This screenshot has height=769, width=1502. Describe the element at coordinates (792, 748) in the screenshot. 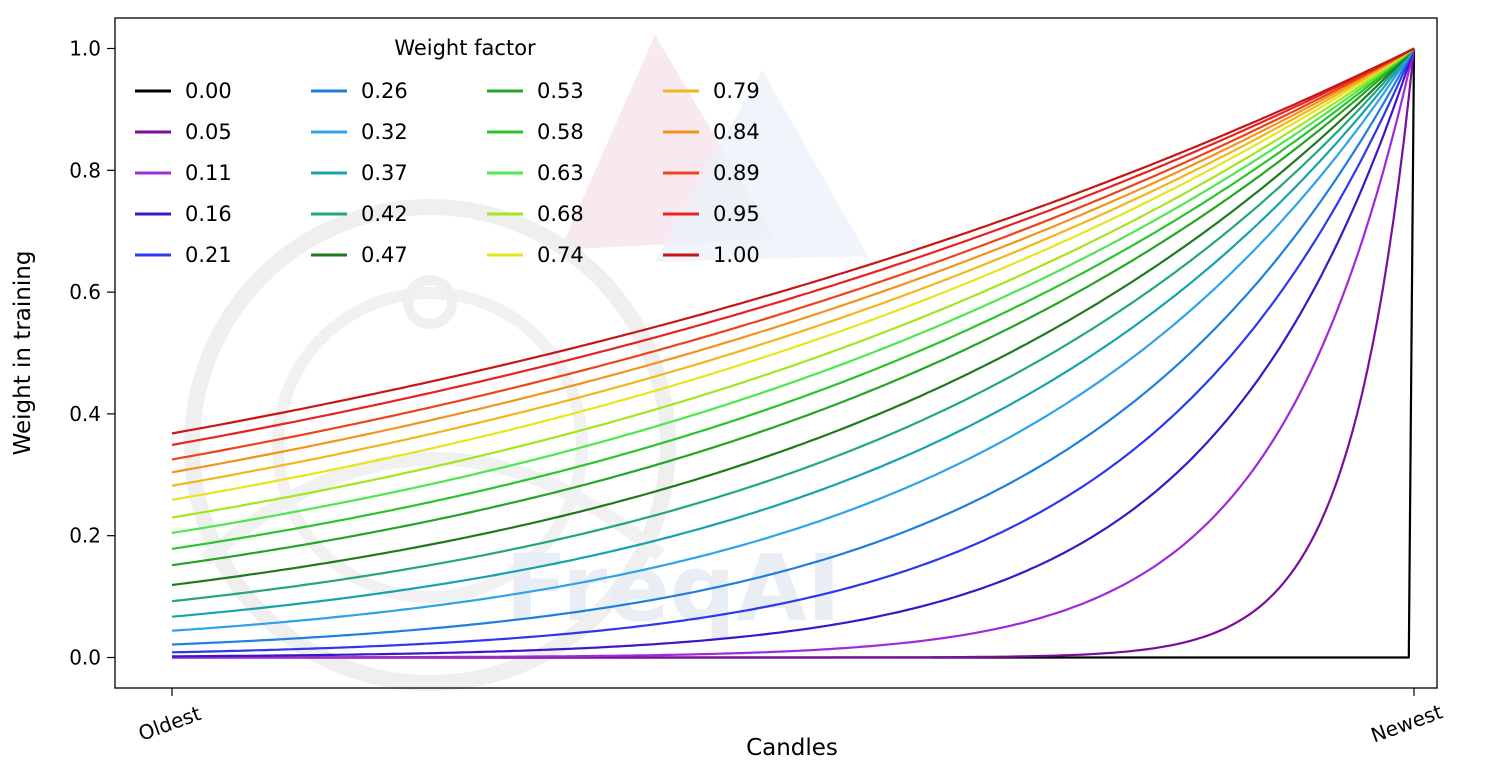

I see `x-axis-label: Candles` at that location.